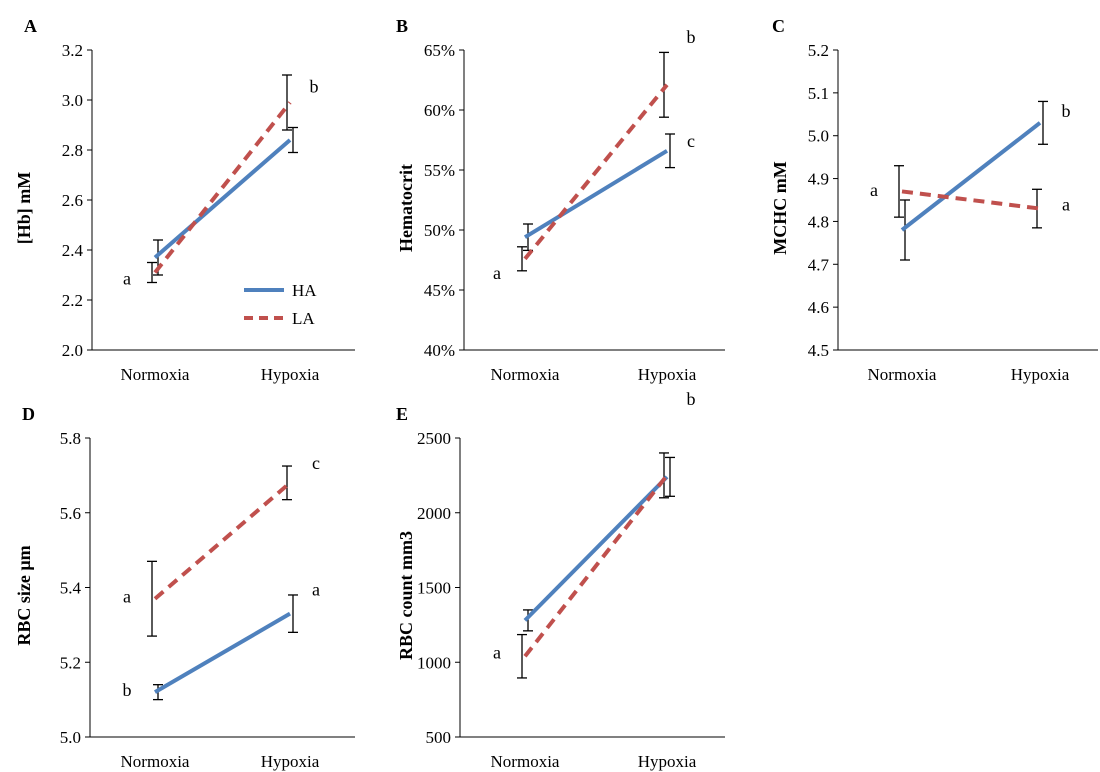 The width and height of the screenshot is (1100, 772). What do you see at coordinates (778, 26) in the screenshot?
I see `panel-letter: C` at bounding box center [778, 26].